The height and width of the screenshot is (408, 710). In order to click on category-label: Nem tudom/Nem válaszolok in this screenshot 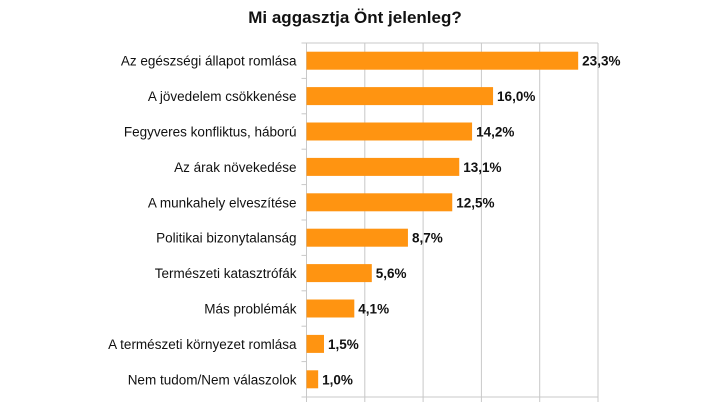, I will do `click(212, 379)`.